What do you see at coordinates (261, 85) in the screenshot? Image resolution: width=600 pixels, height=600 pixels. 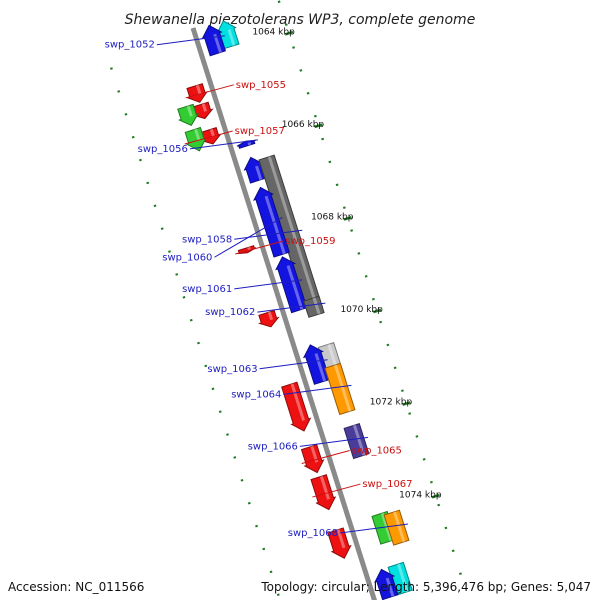 I see `gene-label: swp_1055` at bounding box center [261, 85].